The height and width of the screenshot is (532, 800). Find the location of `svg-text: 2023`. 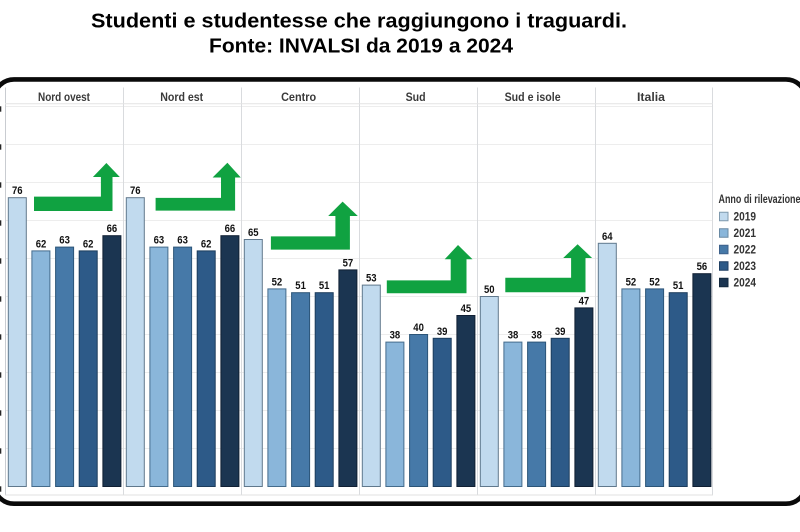

svg-text: 2023 is located at coordinates (745, 267).